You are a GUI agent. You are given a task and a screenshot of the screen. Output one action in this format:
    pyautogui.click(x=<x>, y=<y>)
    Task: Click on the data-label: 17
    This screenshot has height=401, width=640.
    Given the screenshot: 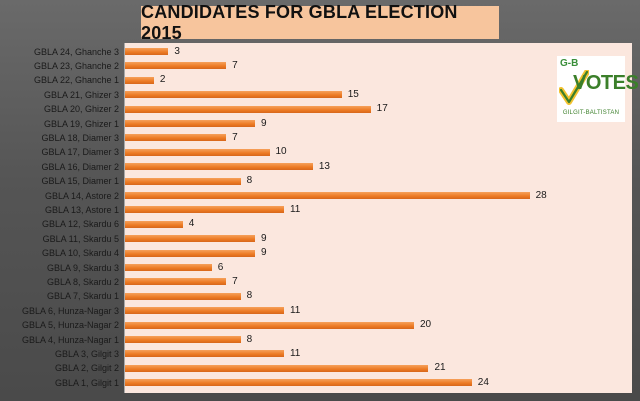 What is the action you would take?
    pyautogui.click(x=382, y=109)
    